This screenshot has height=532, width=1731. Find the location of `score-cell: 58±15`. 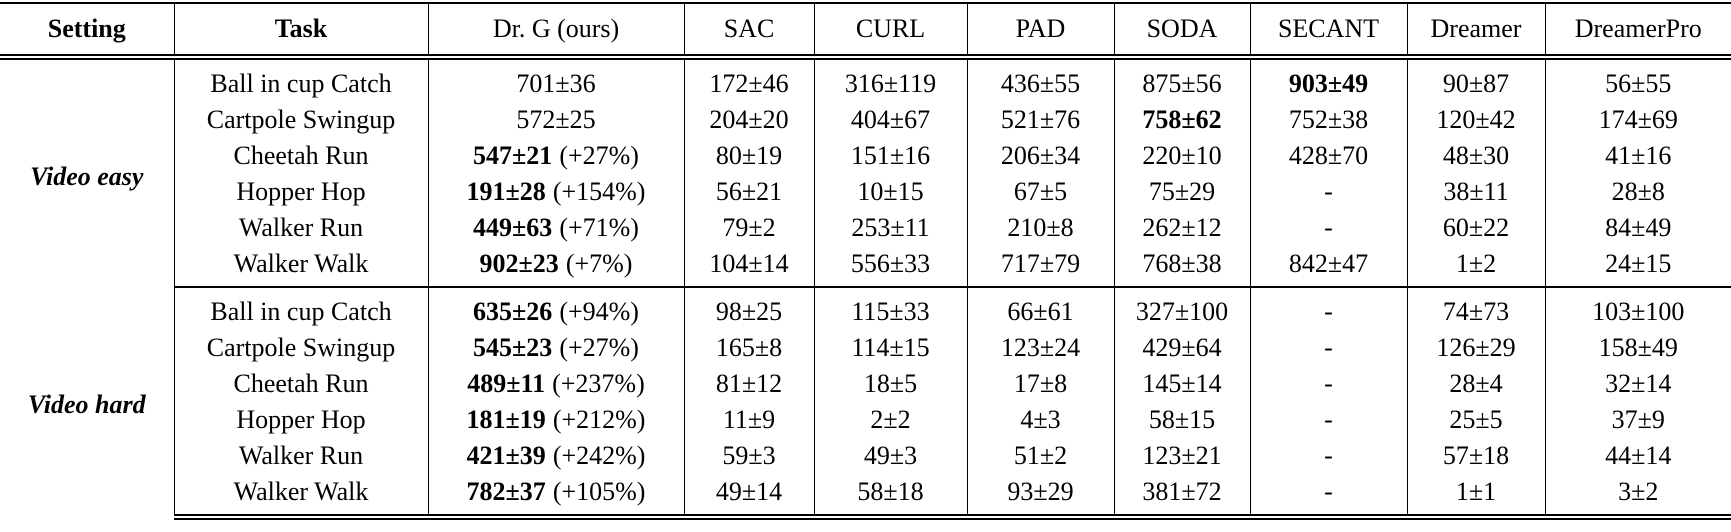

score-cell: 58±15 is located at coordinates (1181, 420).